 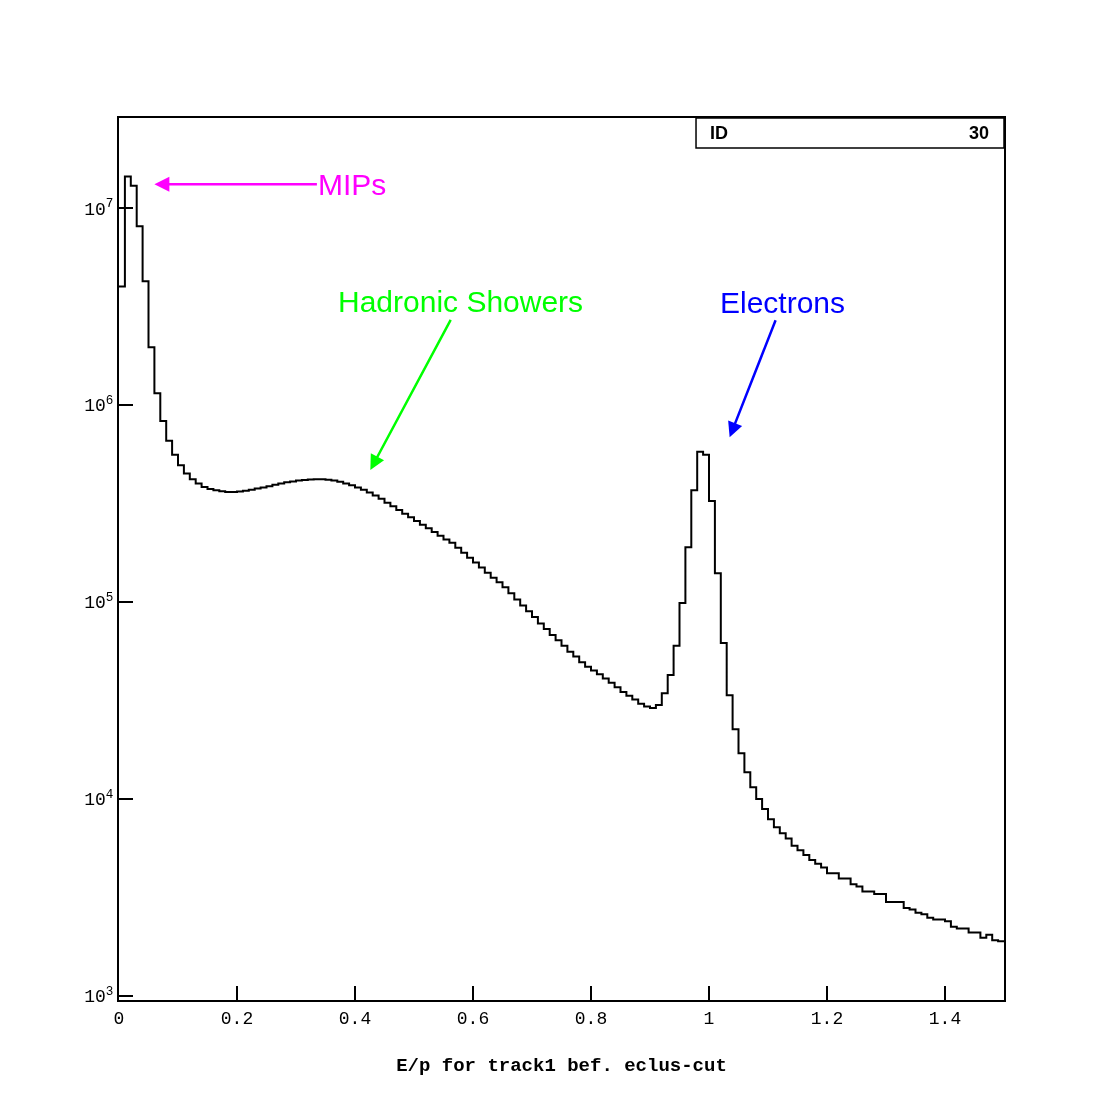 I want to click on annotation: ID, so click(x=719, y=133).